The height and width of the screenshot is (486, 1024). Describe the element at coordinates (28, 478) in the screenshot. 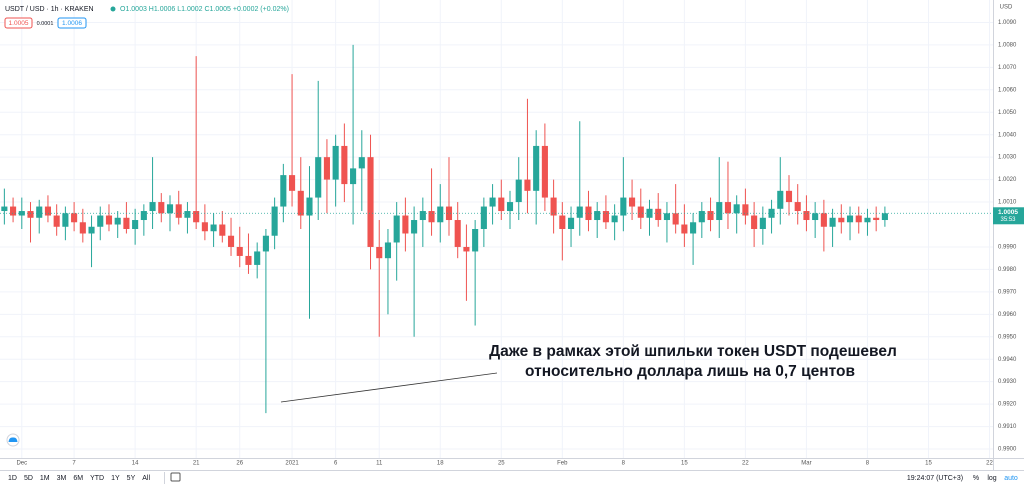

I see `range-button: 5D` at that location.